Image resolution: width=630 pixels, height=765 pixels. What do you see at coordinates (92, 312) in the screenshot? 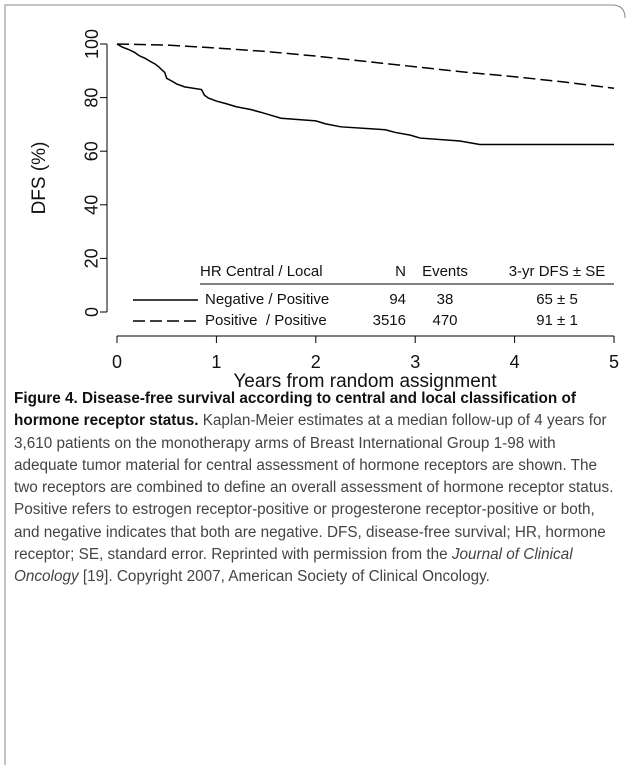
I see `y-tick-label: 0` at bounding box center [92, 312].